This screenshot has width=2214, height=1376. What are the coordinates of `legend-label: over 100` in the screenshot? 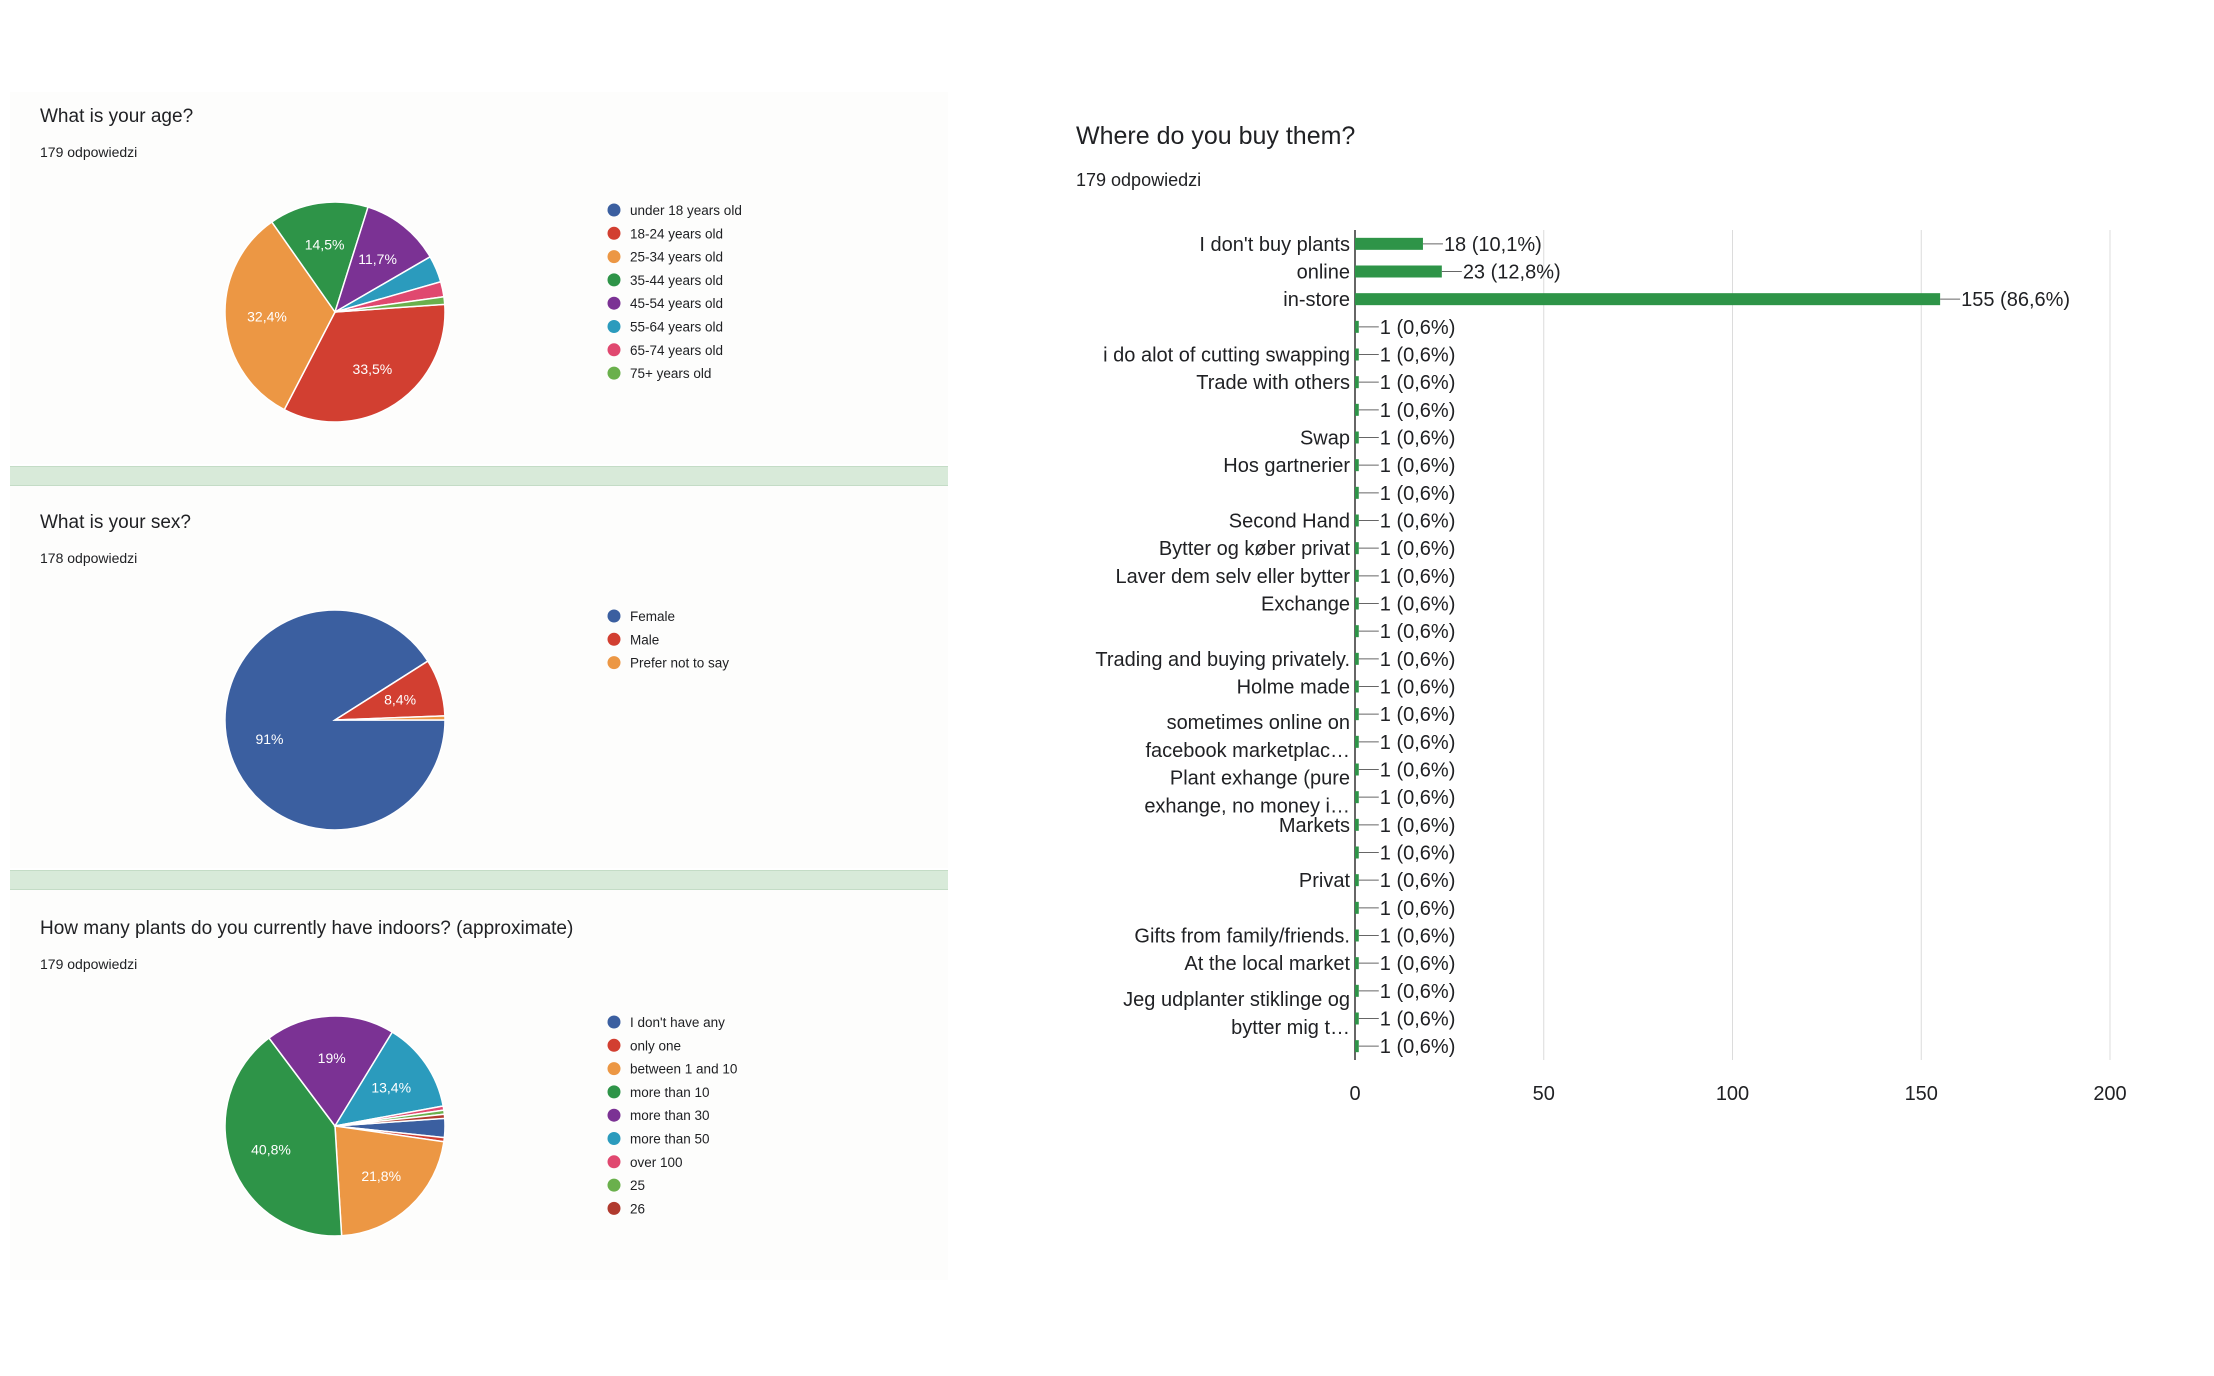 It's located at (656, 1162).